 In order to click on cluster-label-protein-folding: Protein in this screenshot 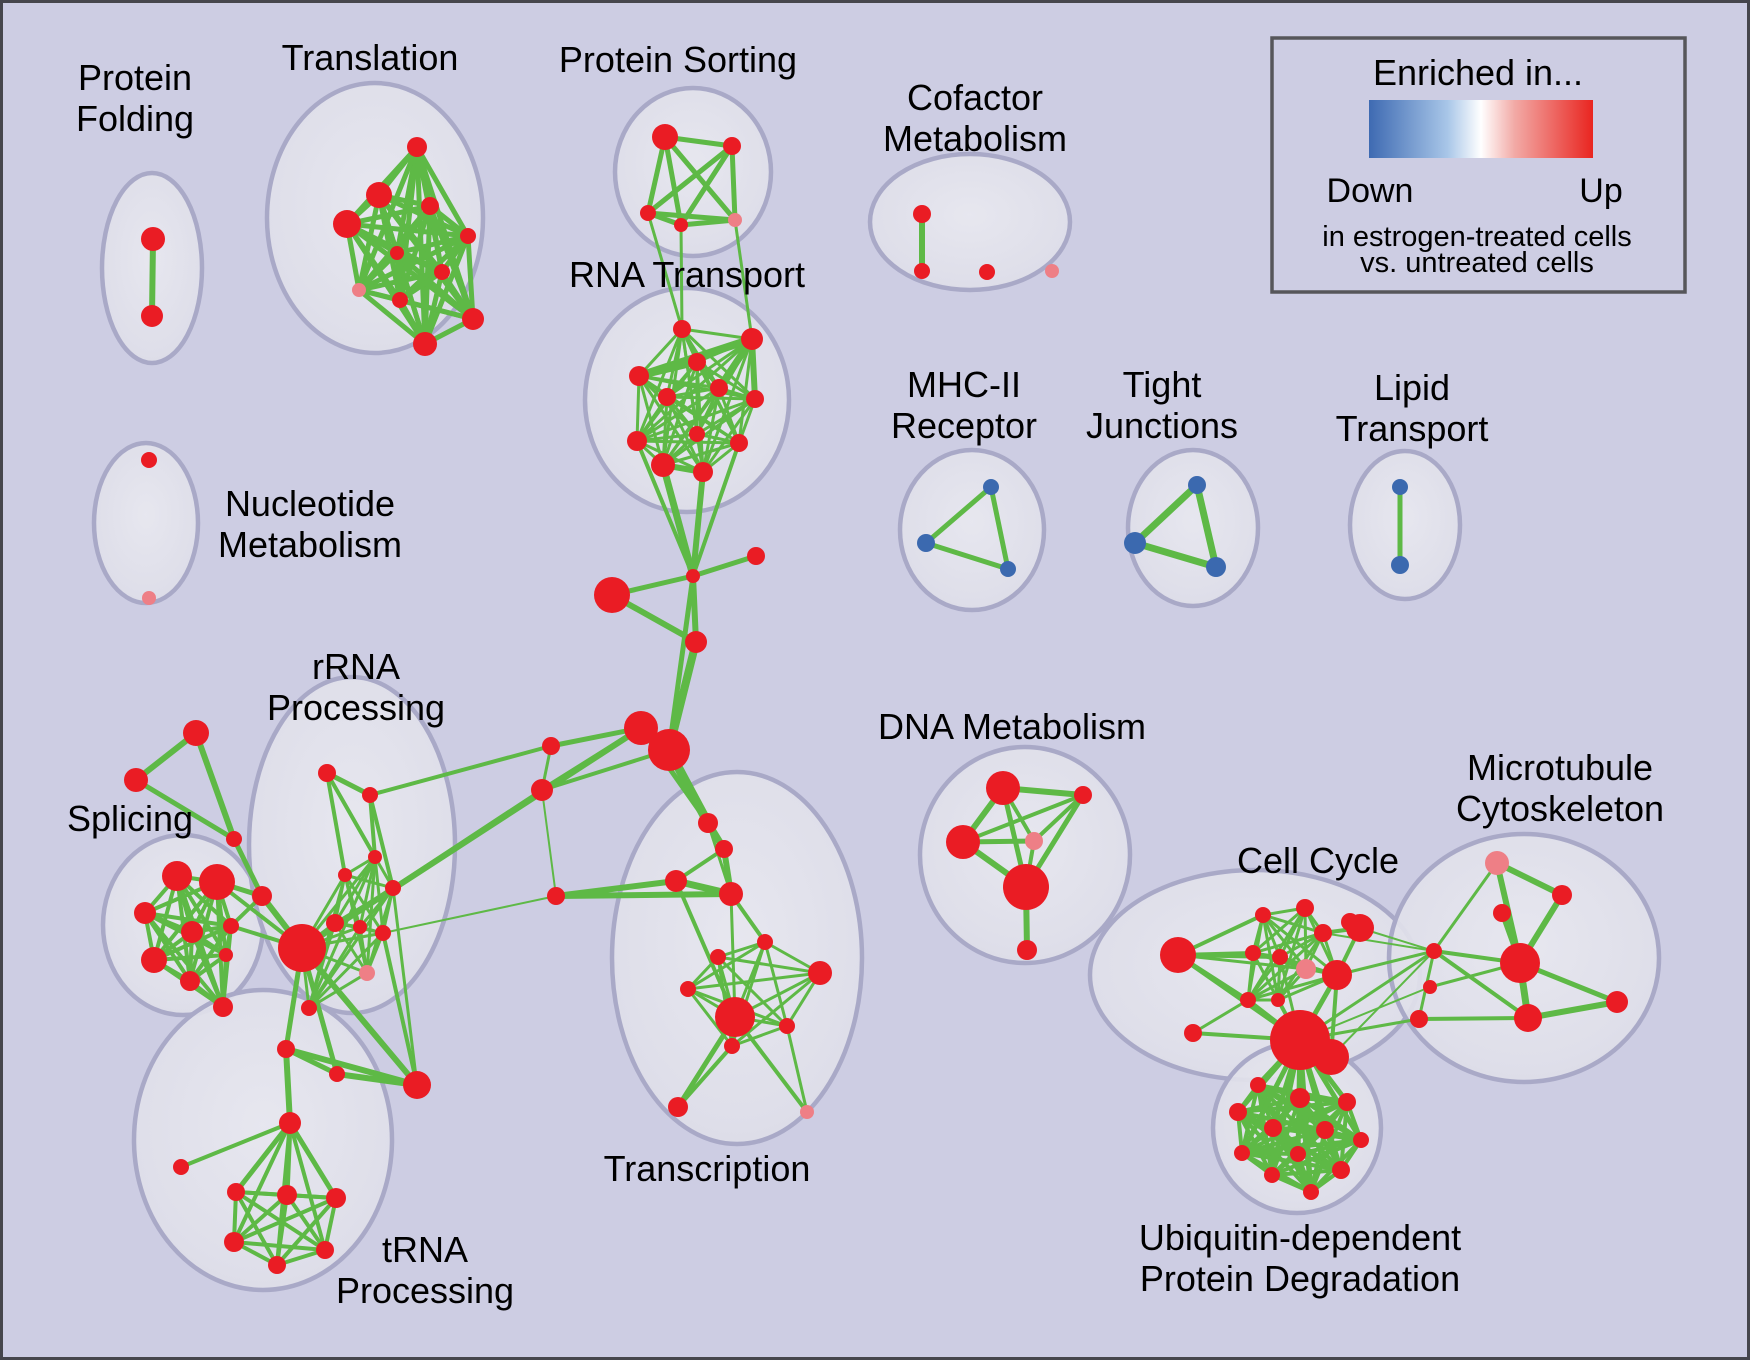, I will do `click(135, 77)`.